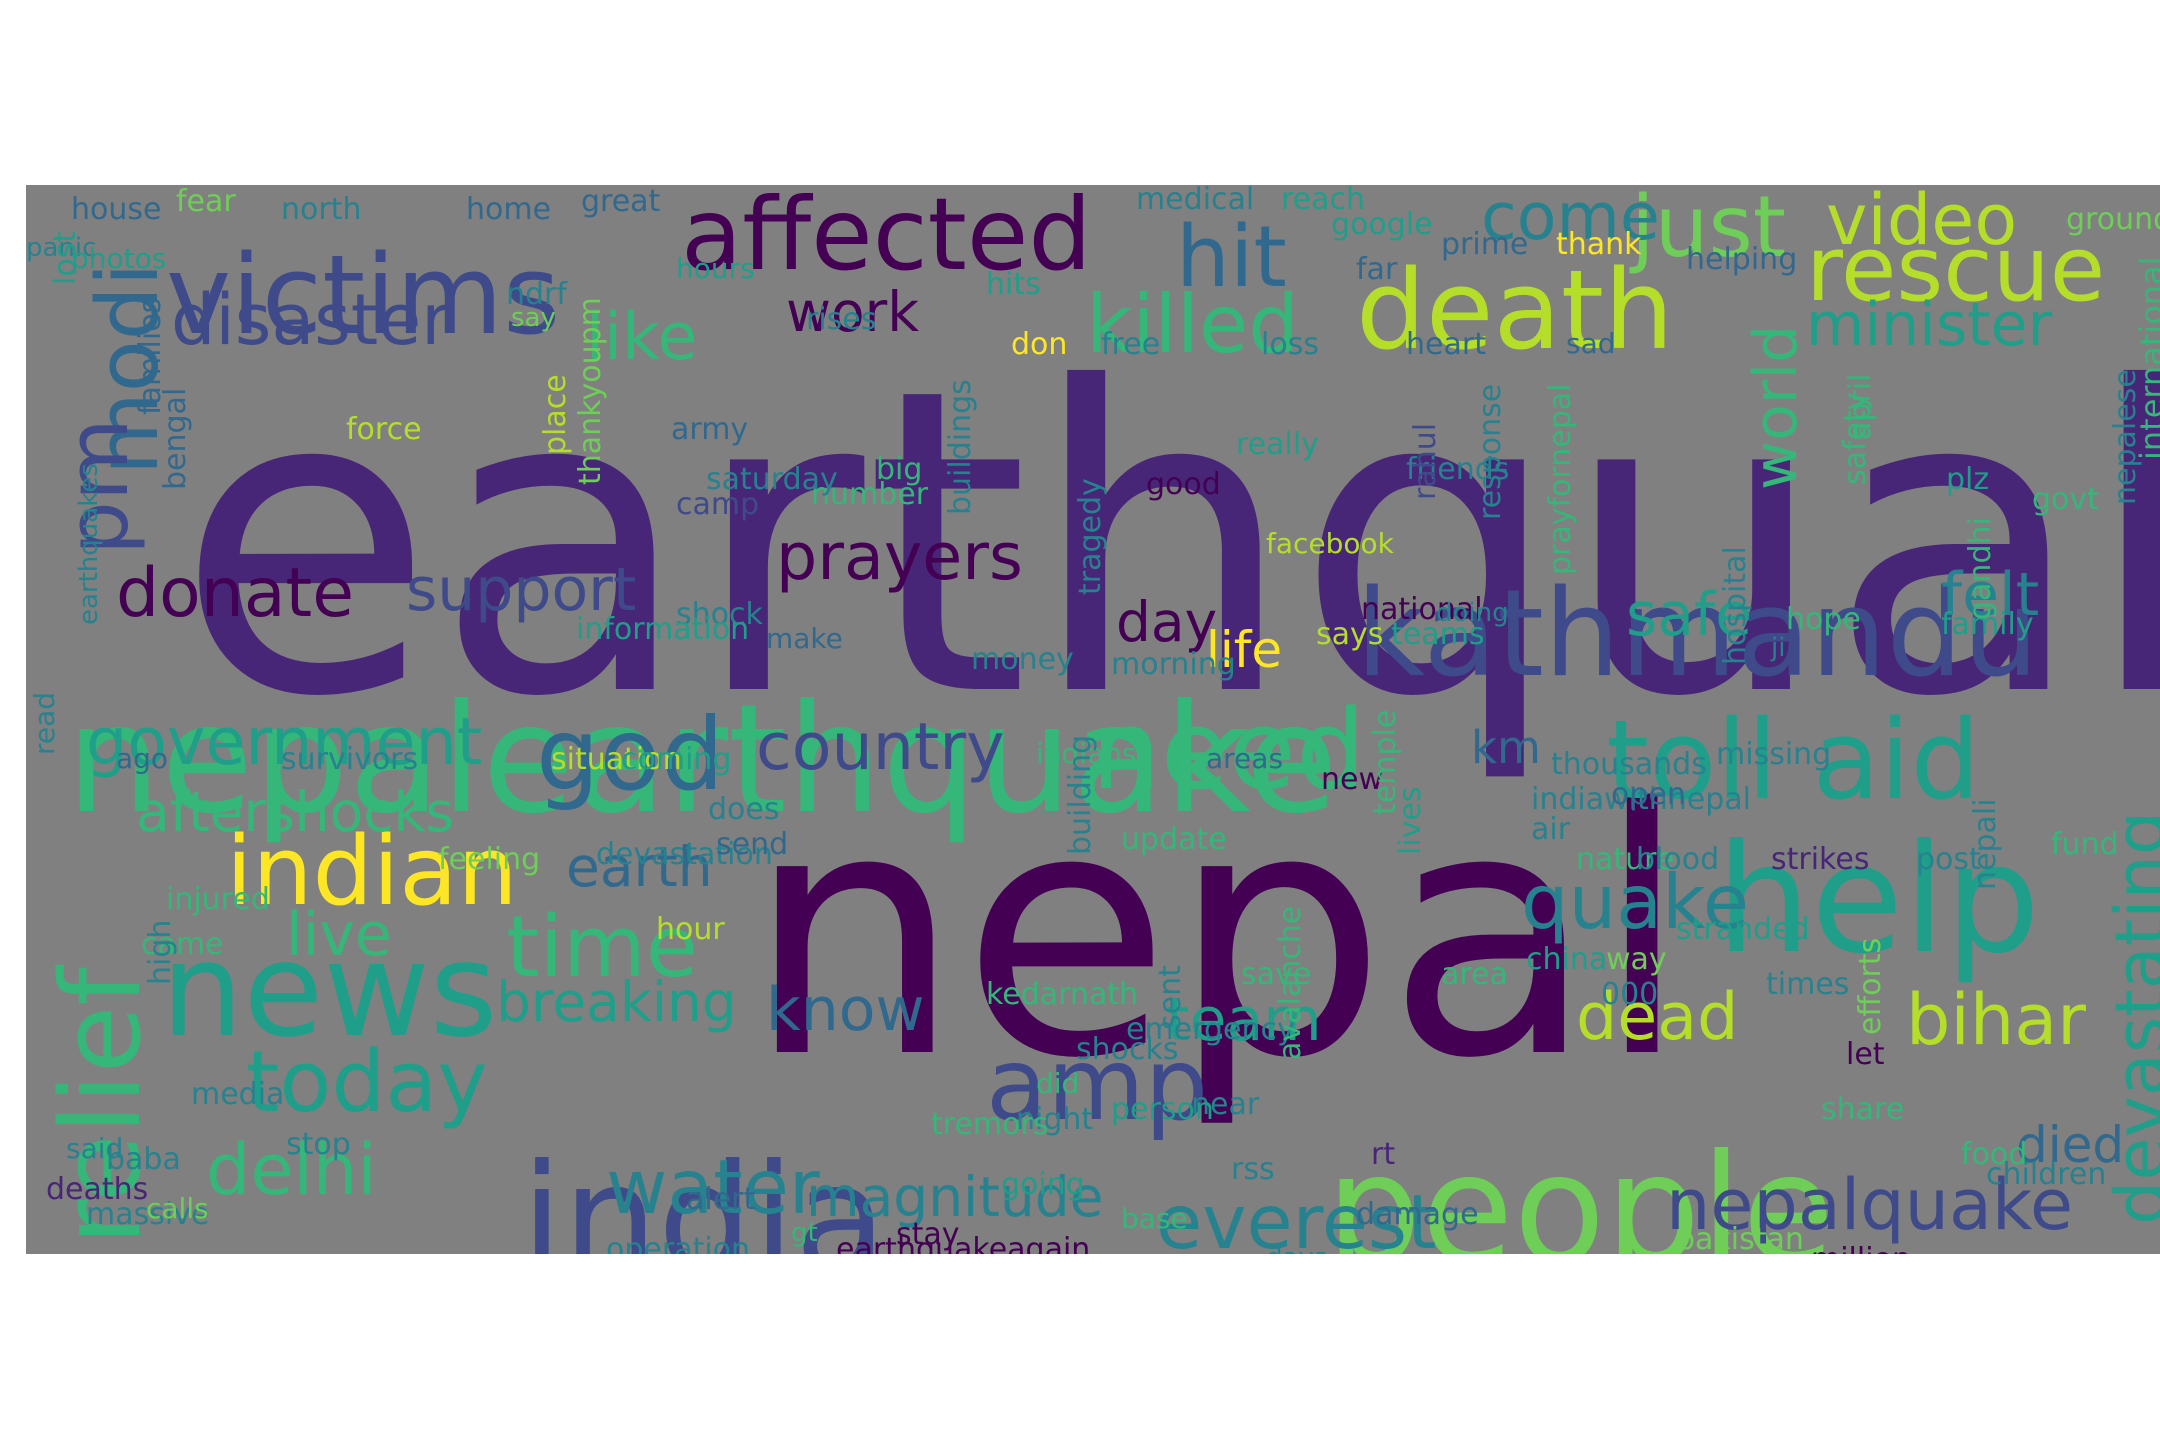 This screenshot has height=1440, width=2160. Describe the element at coordinates (1865, 1054) in the screenshot. I see `cloud-word: let` at that location.